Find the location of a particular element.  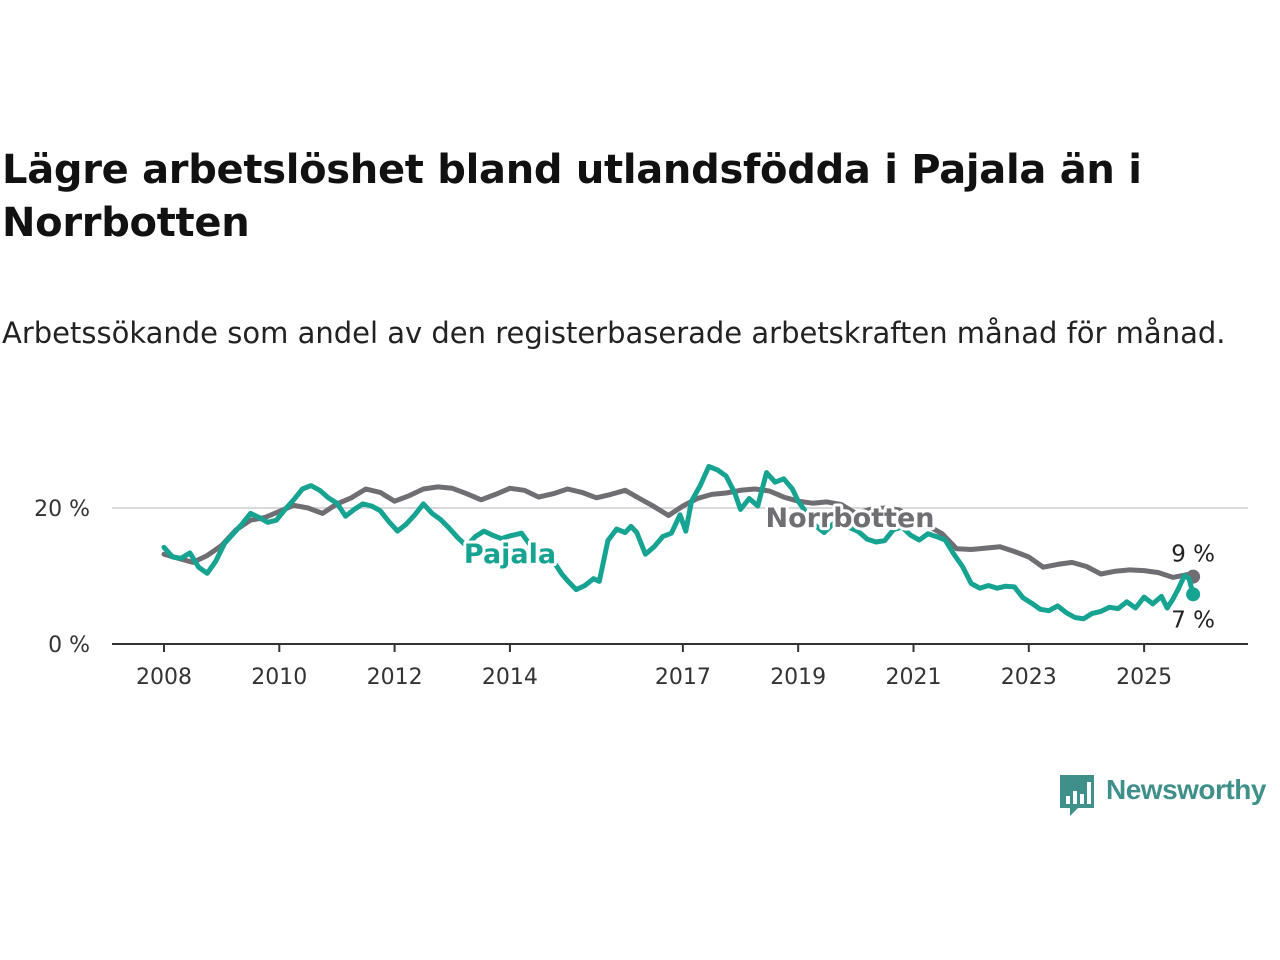

y-tick-label: 0 % is located at coordinates (69, 645).